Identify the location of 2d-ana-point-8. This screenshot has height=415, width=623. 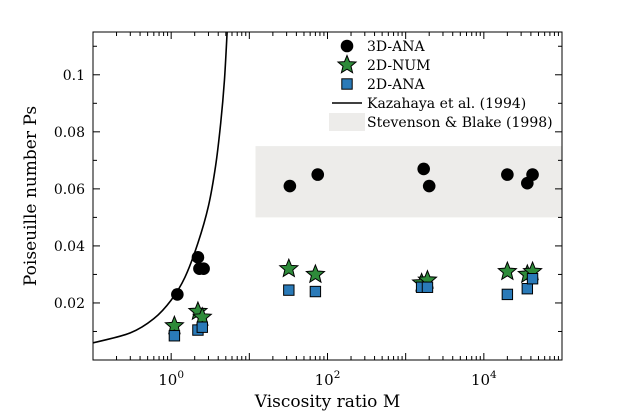
(507, 294).